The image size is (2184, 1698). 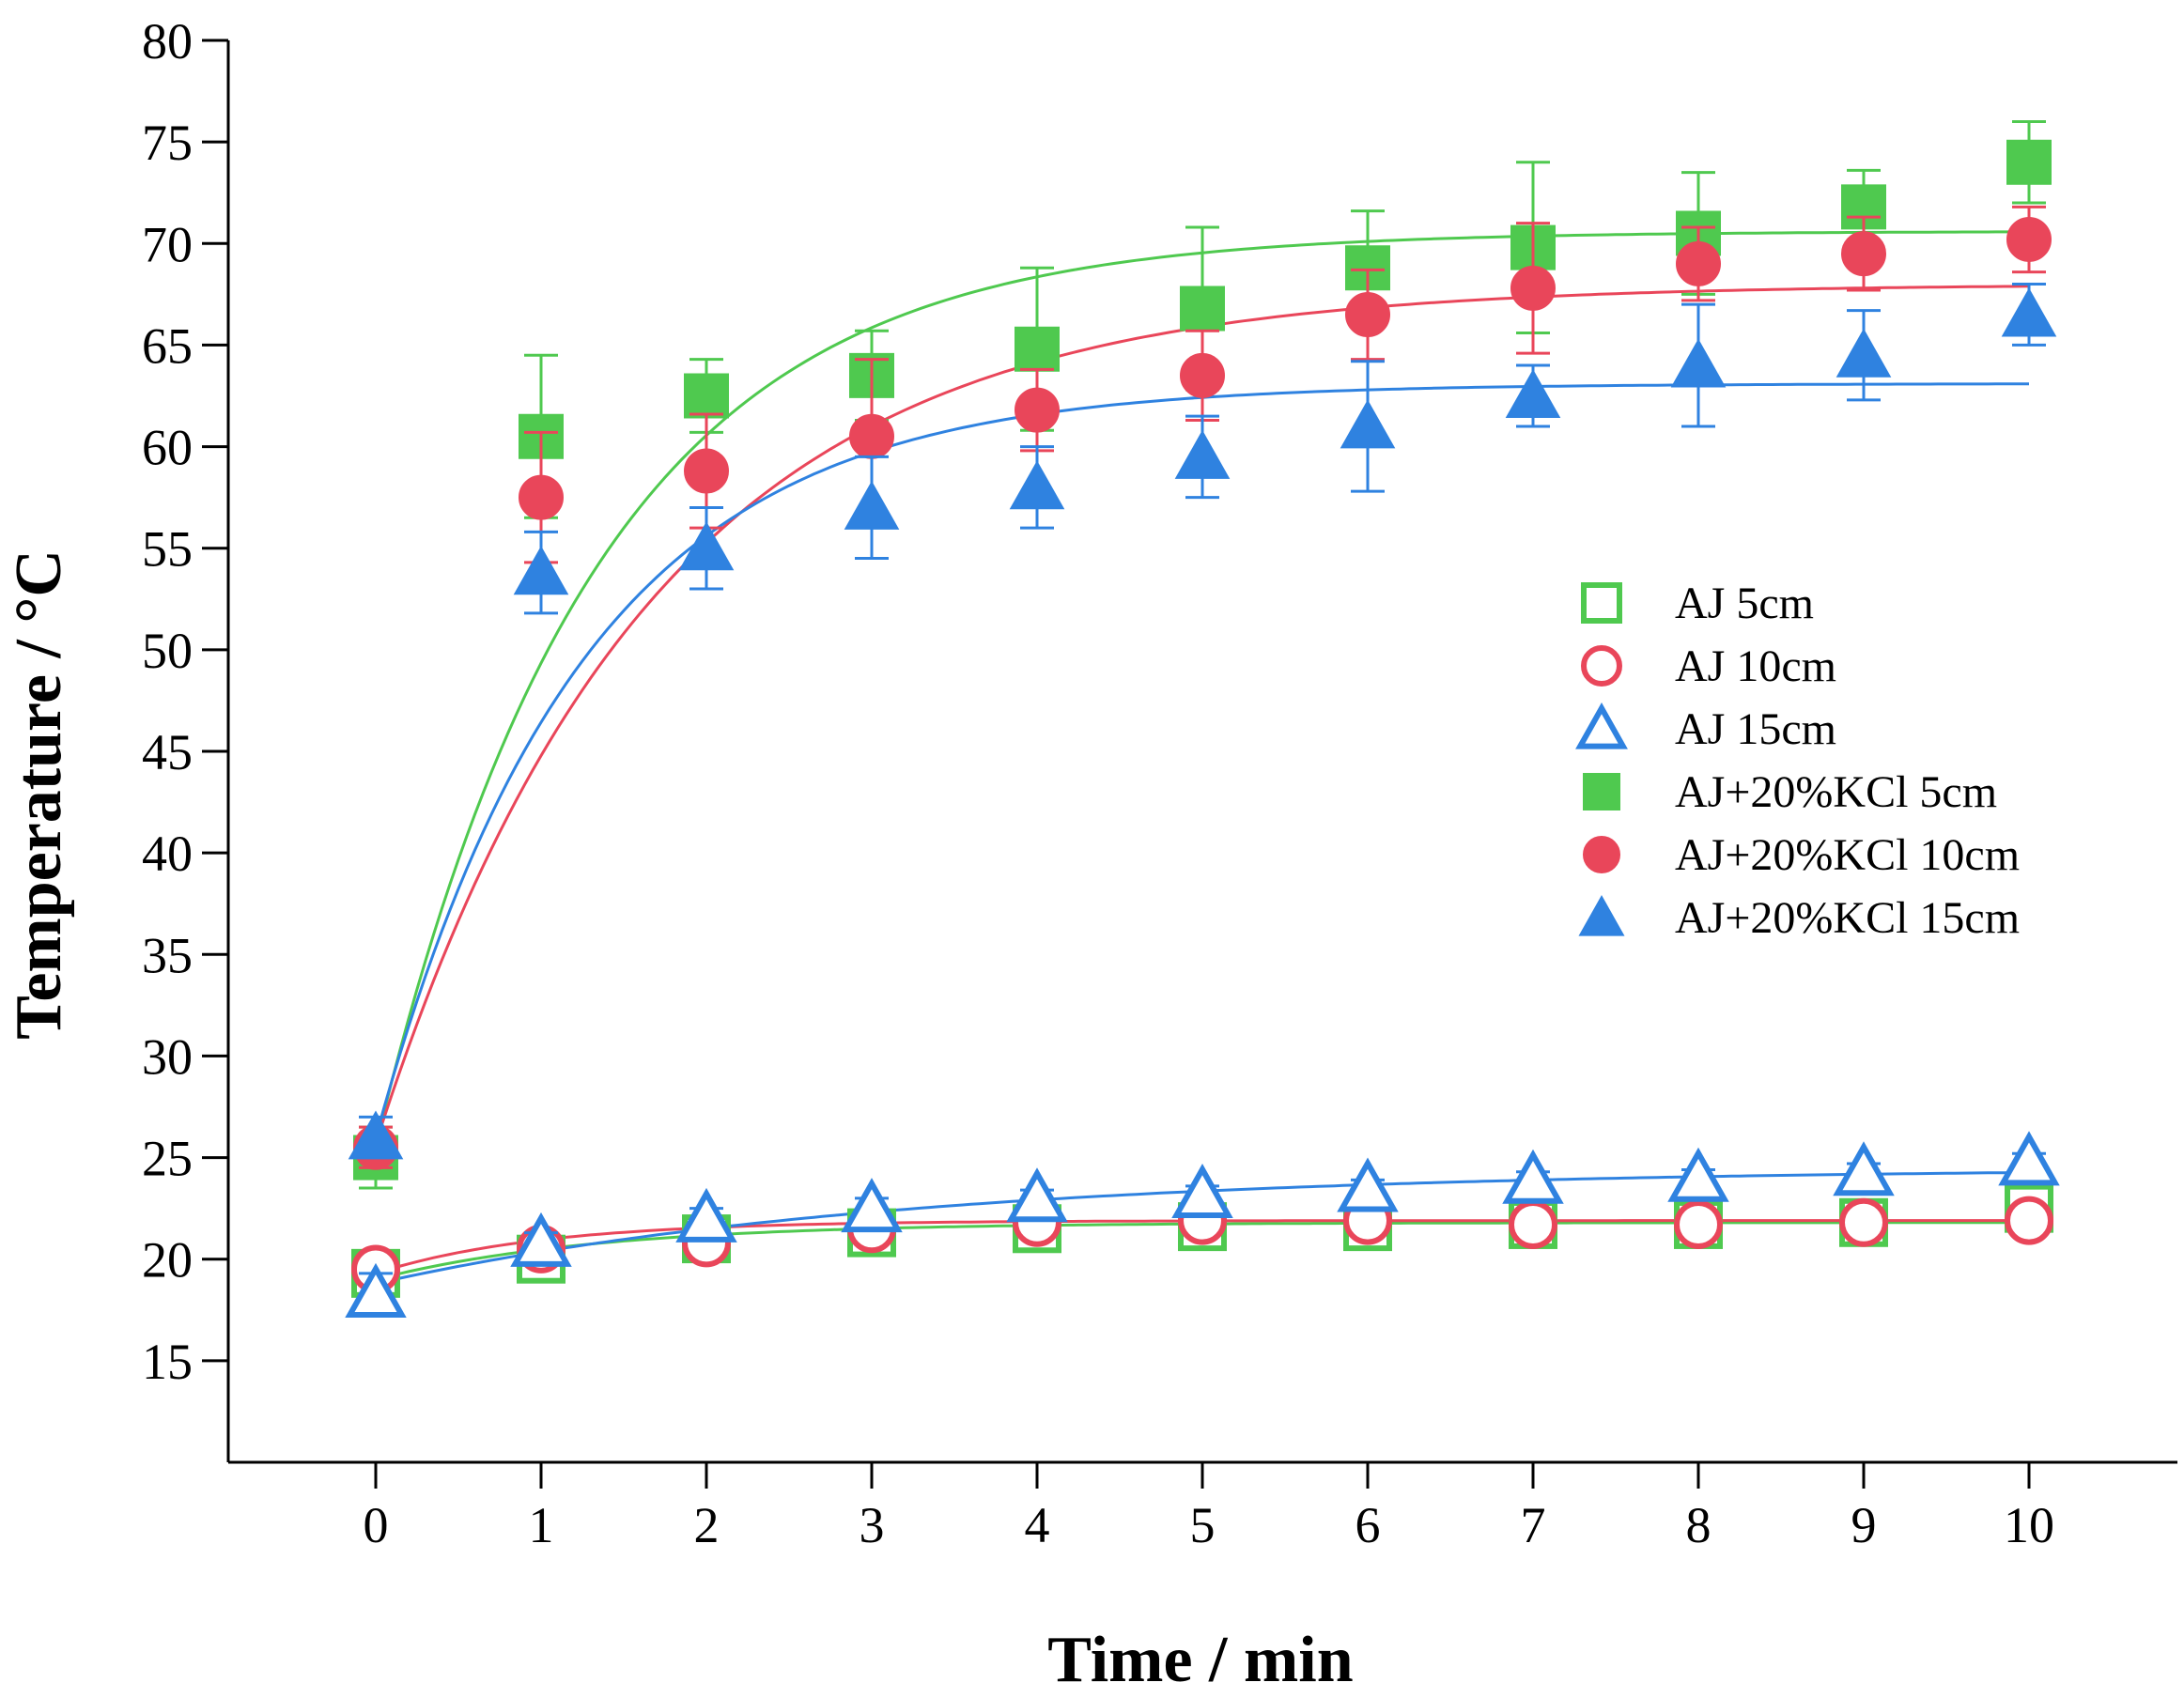 What do you see at coordinates (167, 1056) in the screenshot?
I see `y-tick-label: 30` at bounding box center [167, 1056].